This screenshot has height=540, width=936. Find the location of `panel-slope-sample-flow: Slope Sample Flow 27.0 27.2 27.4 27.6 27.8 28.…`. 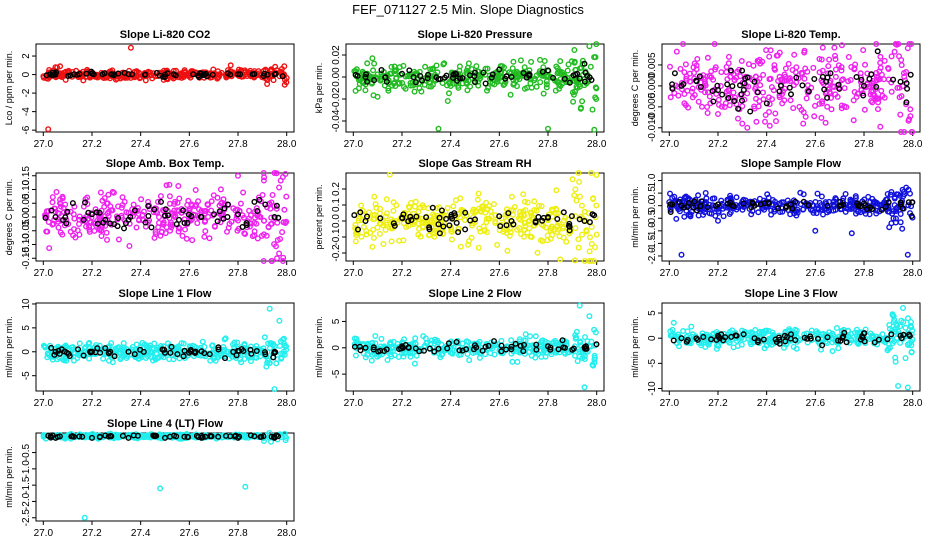

panel-slope-sample-flow: Slope Sample Flow 27.0 27.2 27.4 27.6 27.8 28.… is located at coordinates (776, 218).